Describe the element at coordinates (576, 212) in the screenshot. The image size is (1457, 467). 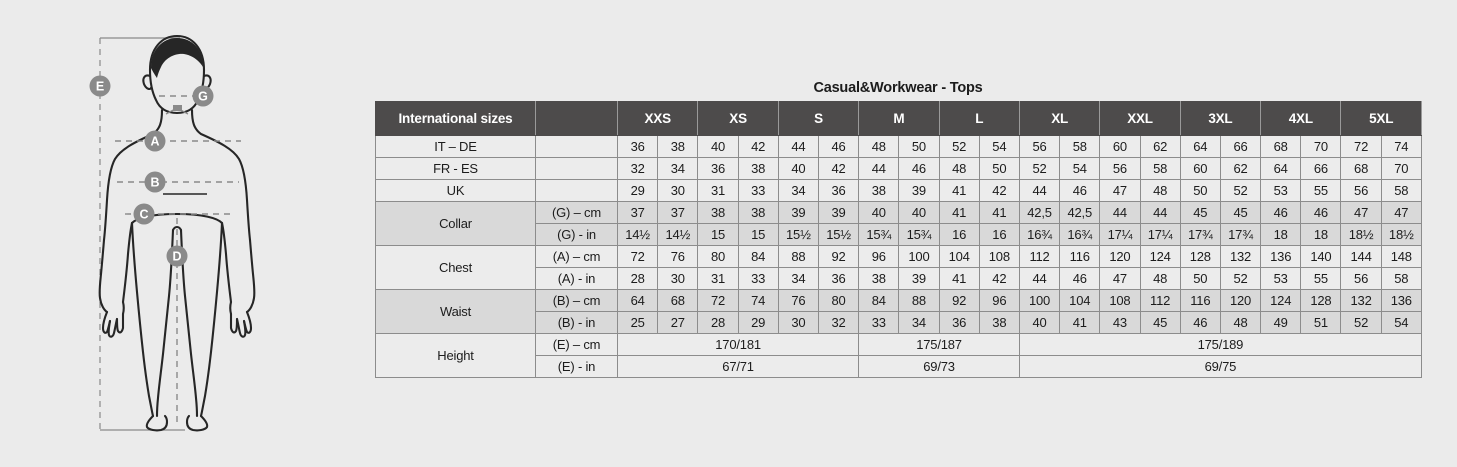
I see `row-unit: (G) – cm` at that location.